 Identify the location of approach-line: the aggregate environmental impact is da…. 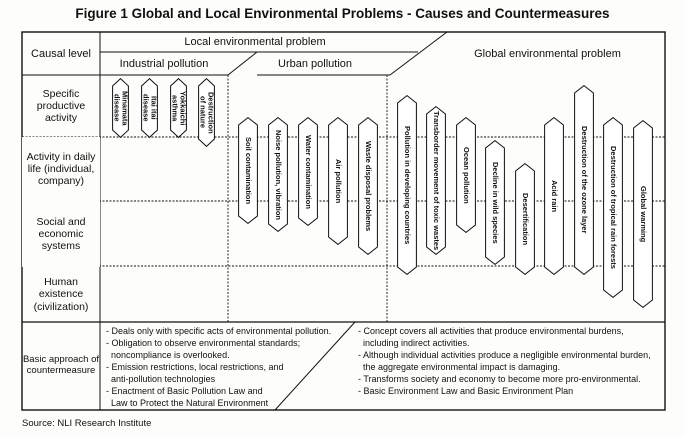
(459, 367).